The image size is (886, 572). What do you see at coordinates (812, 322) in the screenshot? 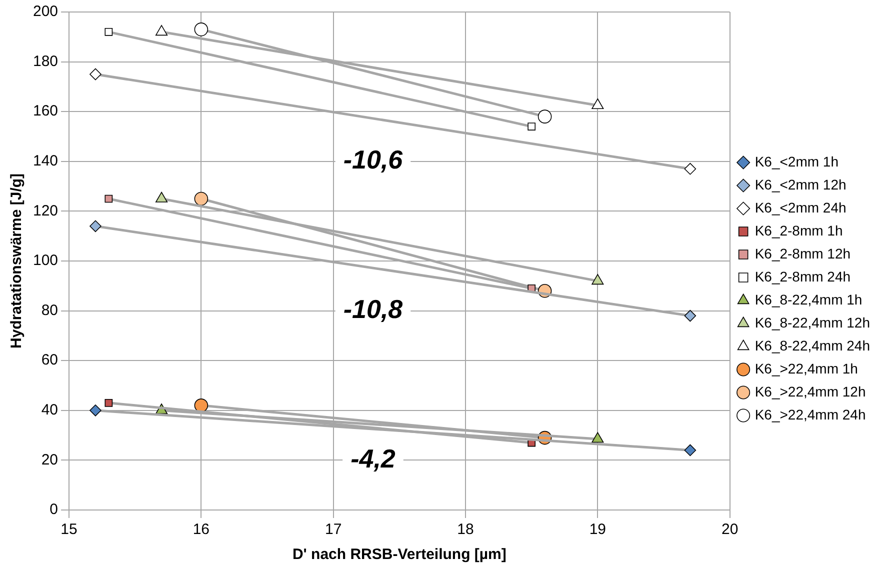
I see `legend-label: K6_8-22,4mm 12h` at bounding box center [812, 322].